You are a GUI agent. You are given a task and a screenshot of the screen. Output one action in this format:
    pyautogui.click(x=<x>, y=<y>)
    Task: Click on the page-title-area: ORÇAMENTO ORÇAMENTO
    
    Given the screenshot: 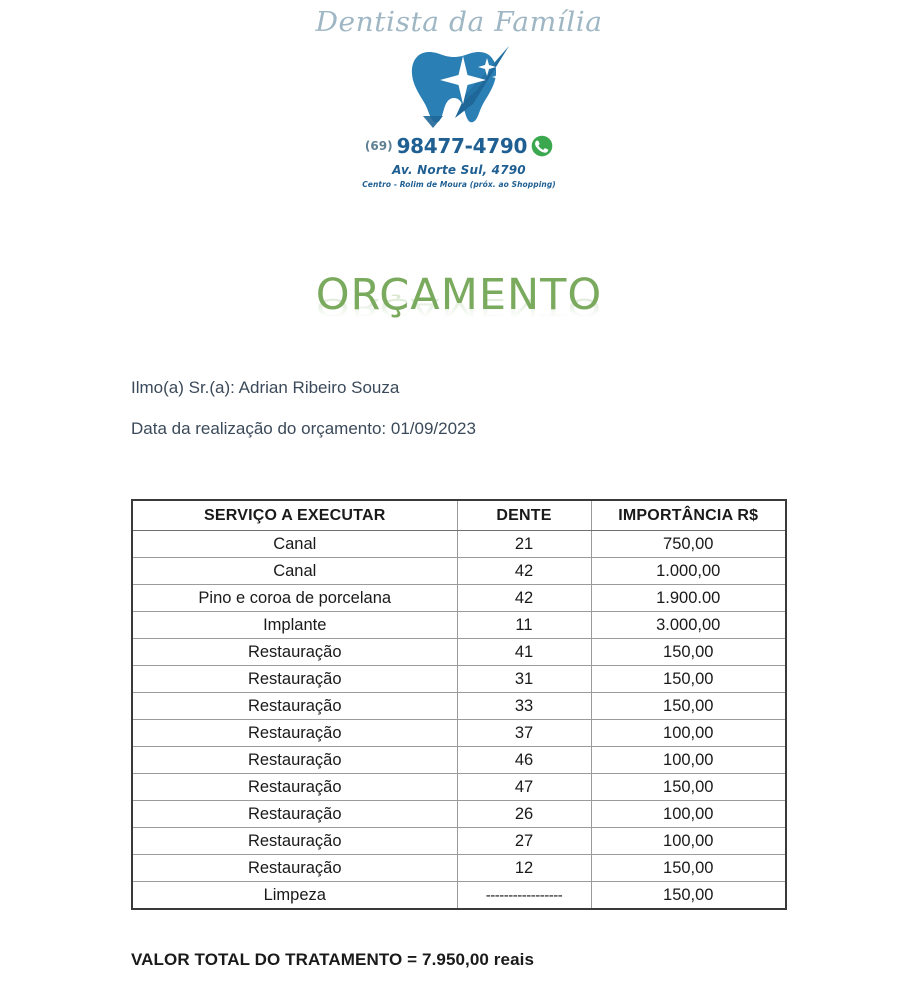 What is the action you would take?
    pyautogui.click(x=459, y=309)
    